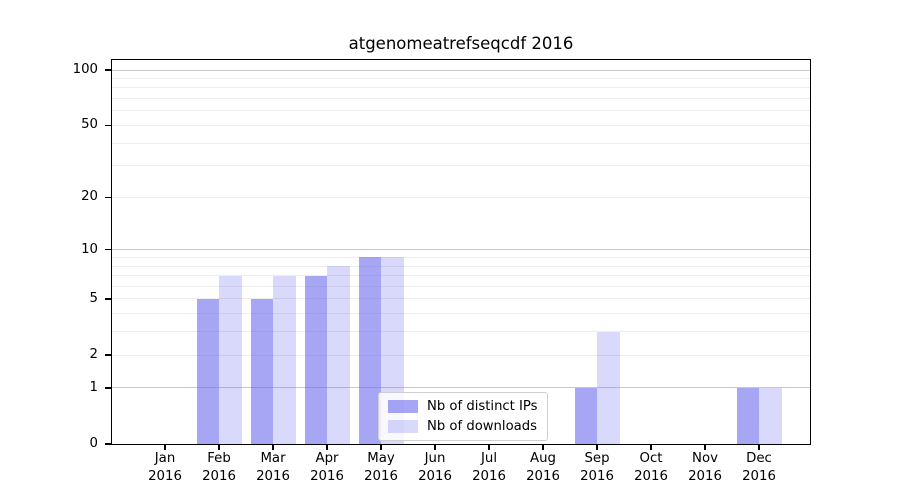 This screenshot has height=500, width=900. I want to click on x-tick-label-apr: Apr 2016, so click(327, 468).